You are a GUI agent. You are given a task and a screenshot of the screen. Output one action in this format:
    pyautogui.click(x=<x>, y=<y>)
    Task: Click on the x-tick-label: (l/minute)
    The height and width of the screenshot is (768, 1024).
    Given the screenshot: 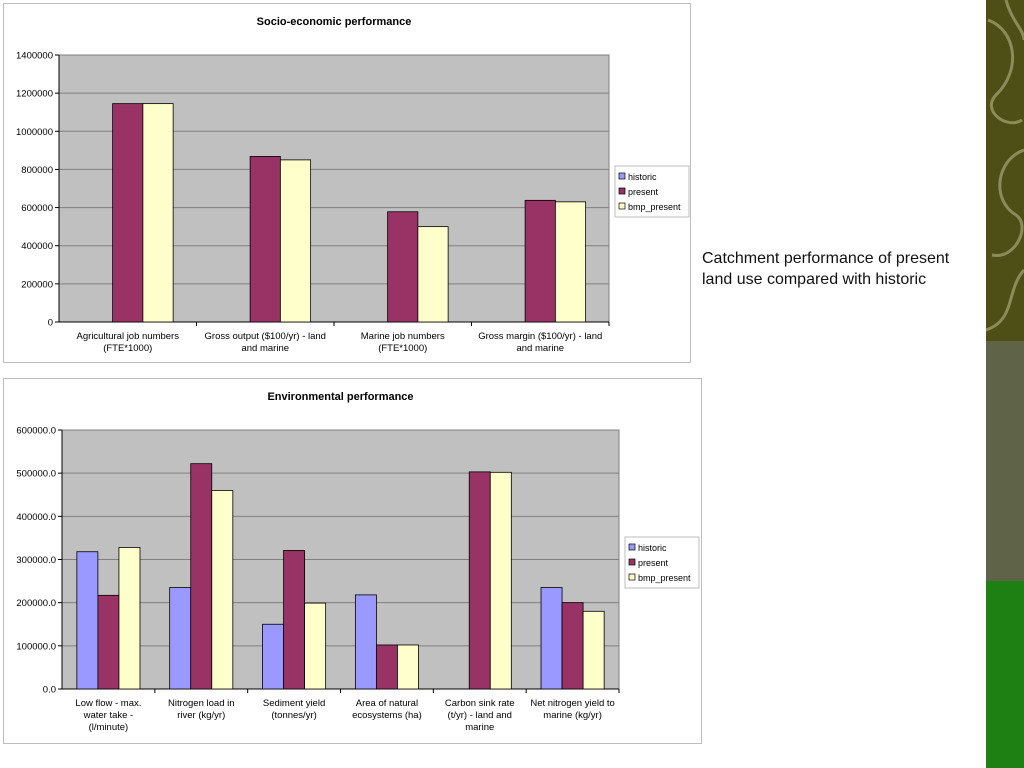 What is the action you would take?
    pyautogui.click(x=109, y=727)
    